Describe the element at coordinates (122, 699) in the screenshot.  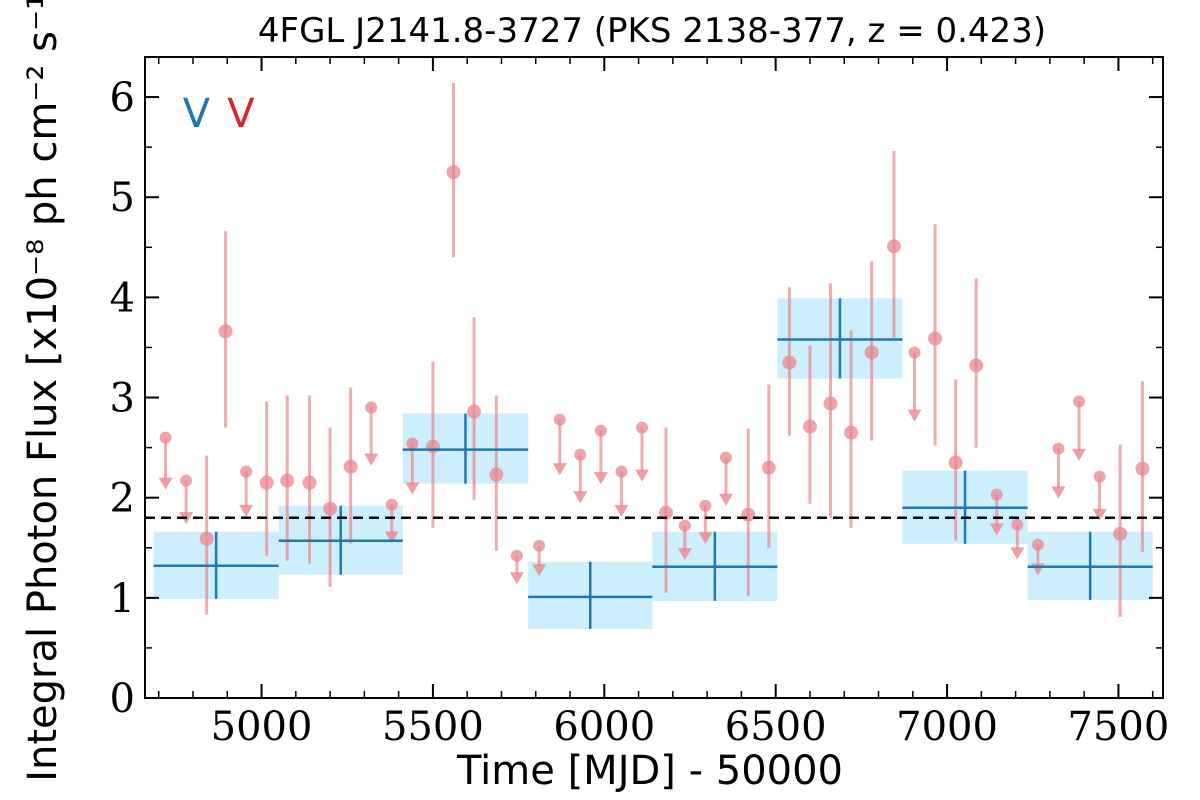
I see `y-tick-label: 0` at that location.